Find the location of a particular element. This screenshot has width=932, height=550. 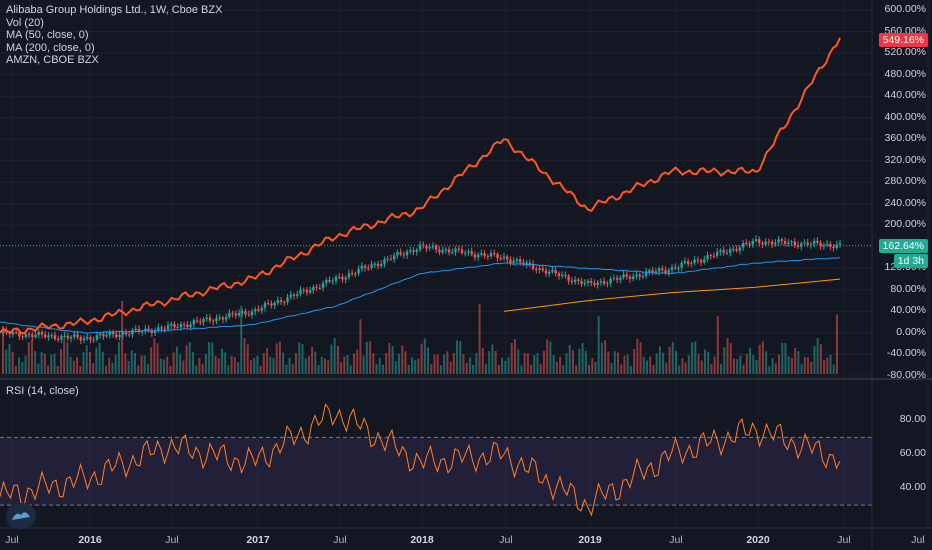

rsi-tick: 40.00 is located at coordinates (912, 487).